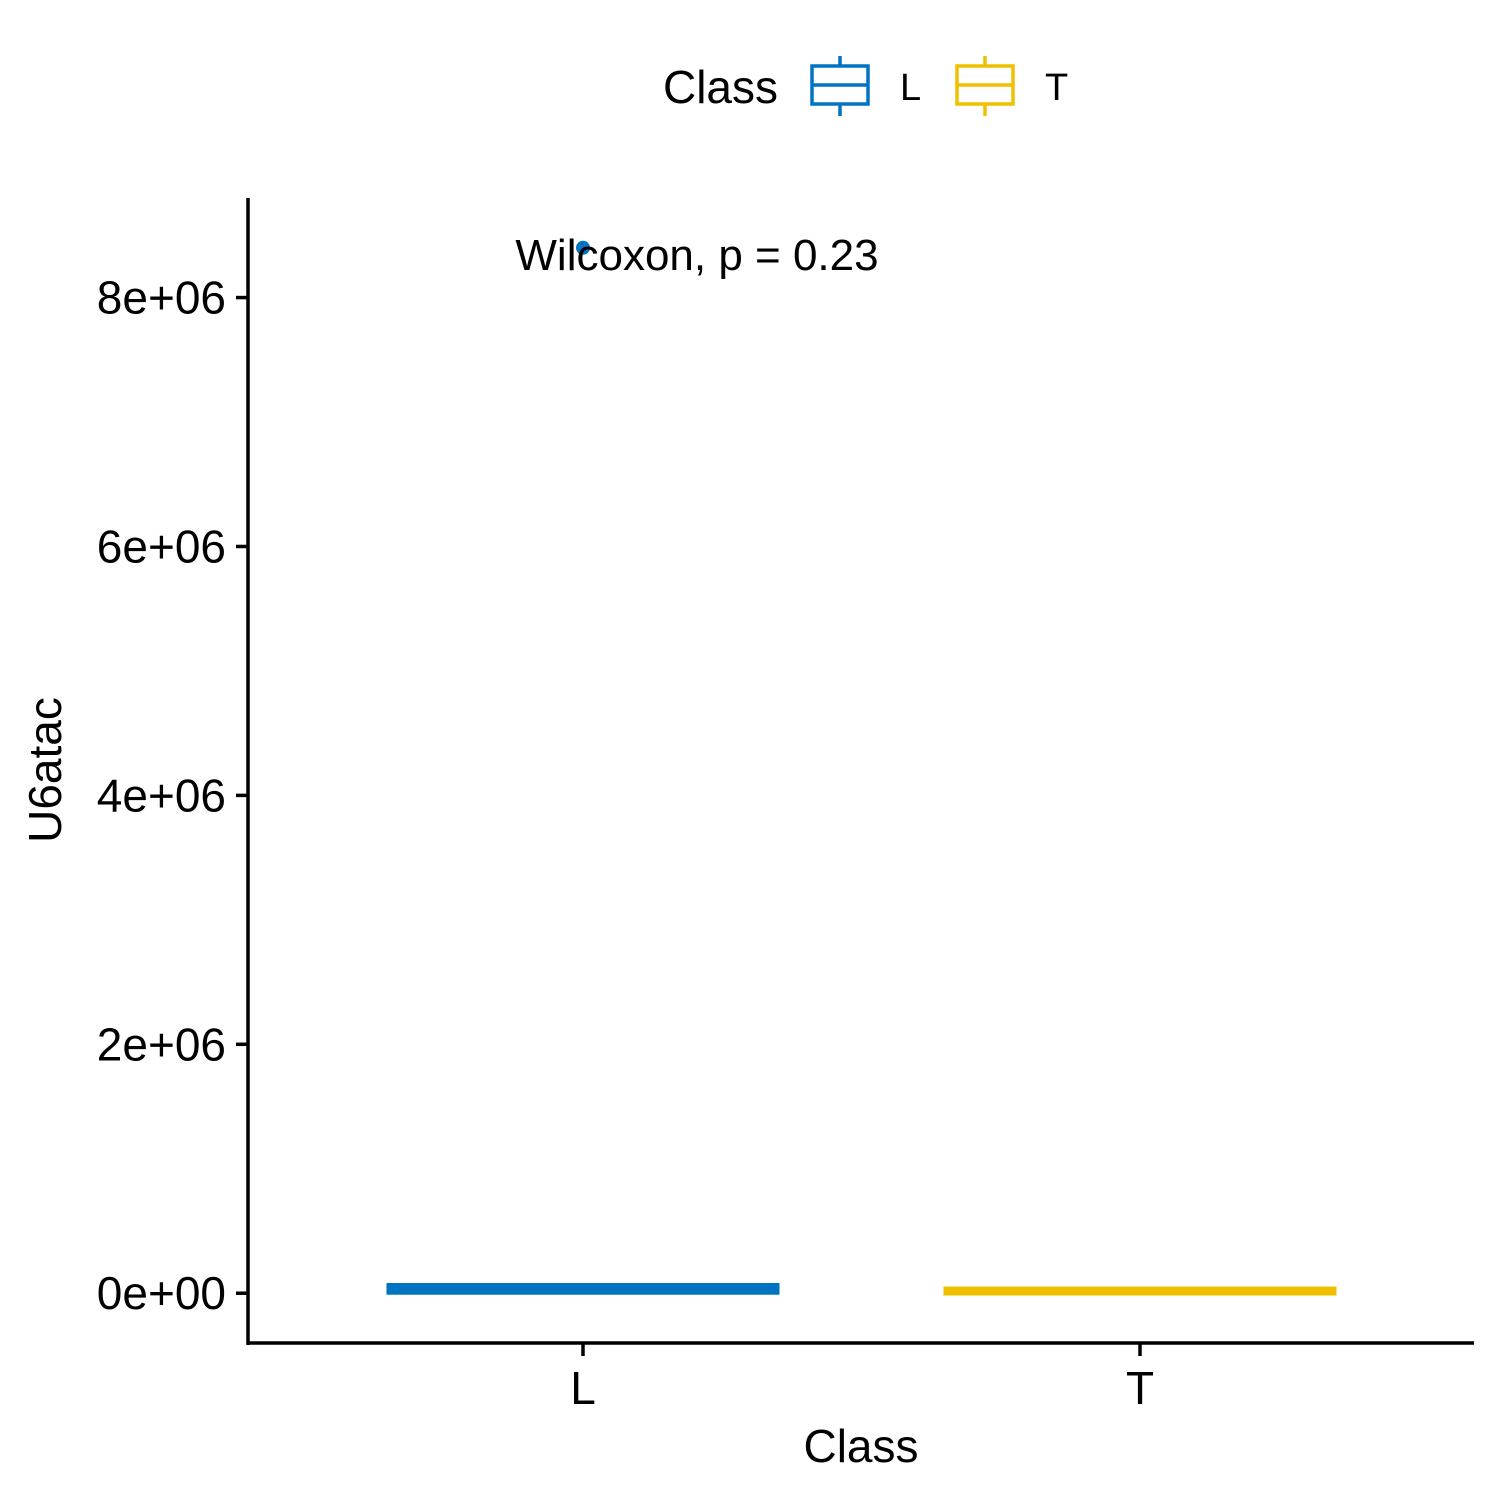 This screenshot has height=1500, width=1500. I want to click on box-T, so click(1140, 1291).